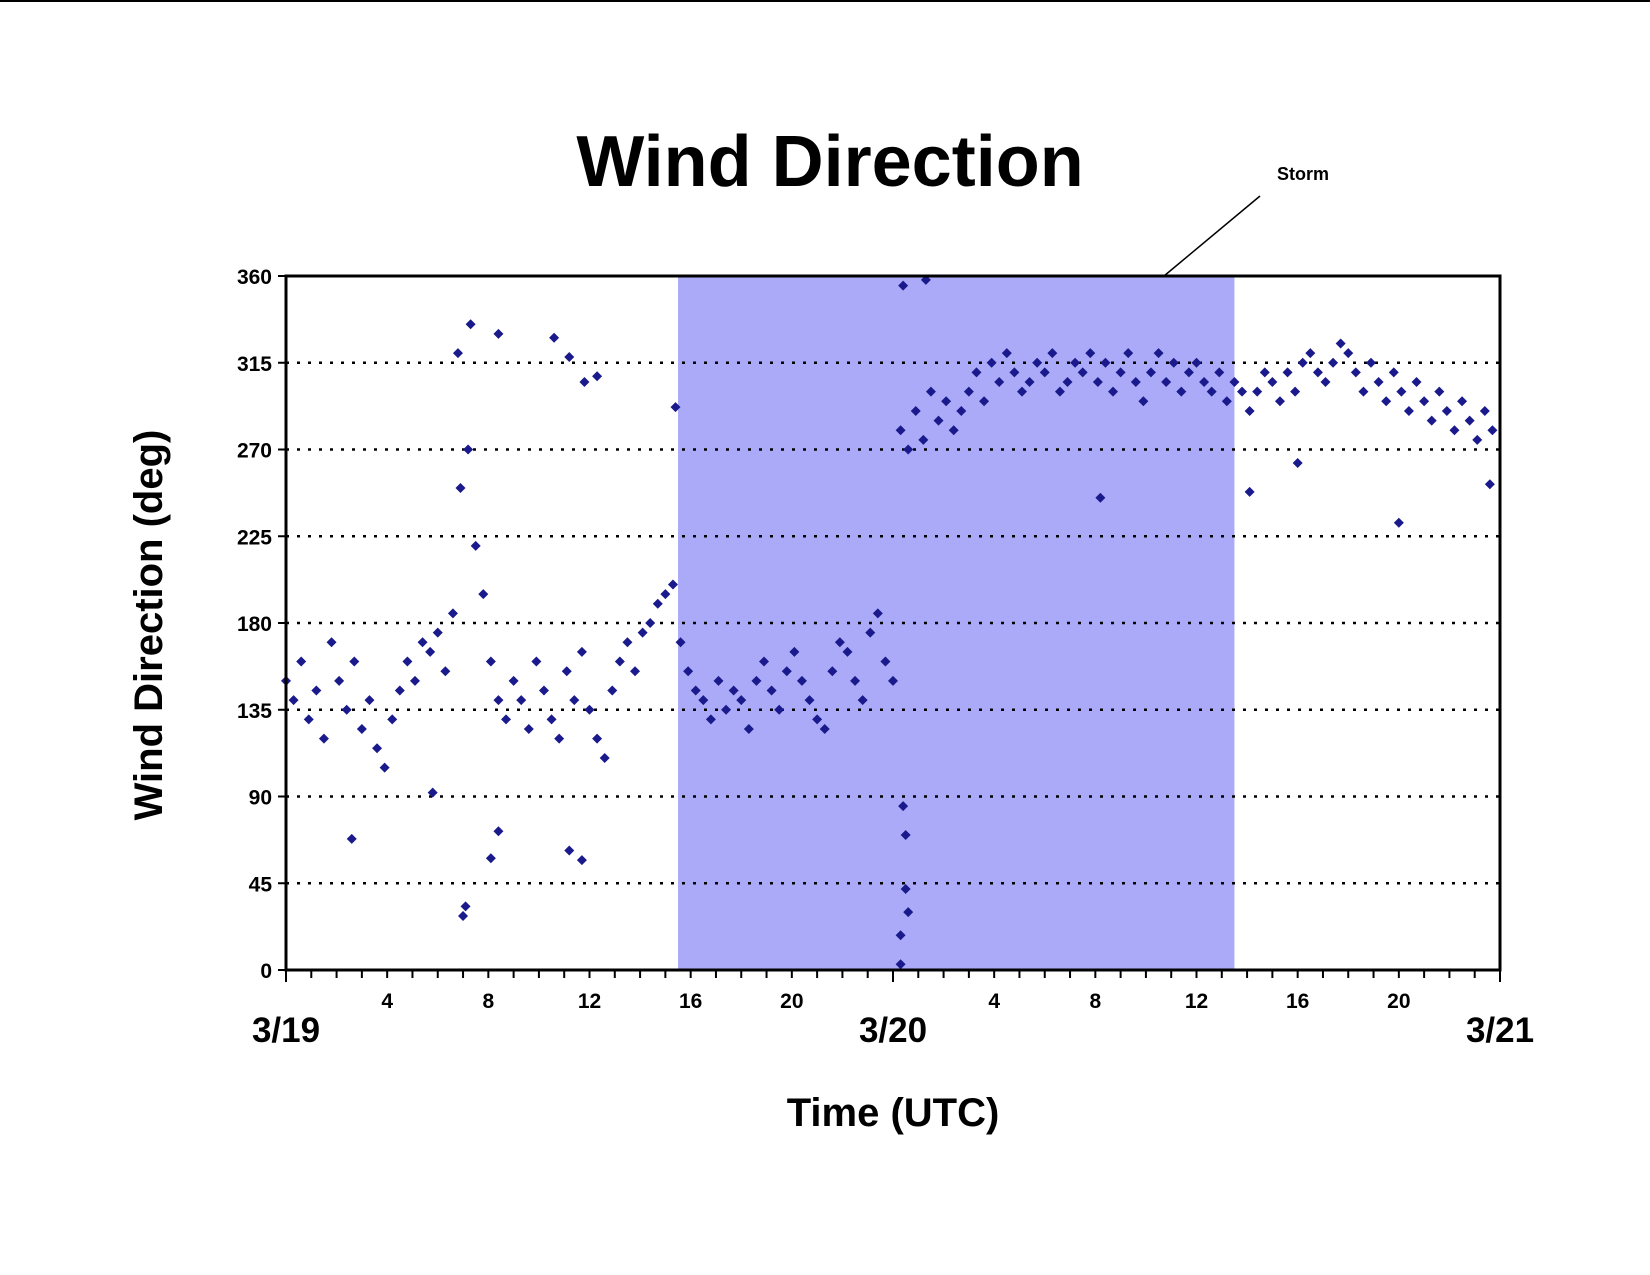 This screenshot has height=1275, width=1650. I want to click on x-tick-label: 4, so click(994, 1001).